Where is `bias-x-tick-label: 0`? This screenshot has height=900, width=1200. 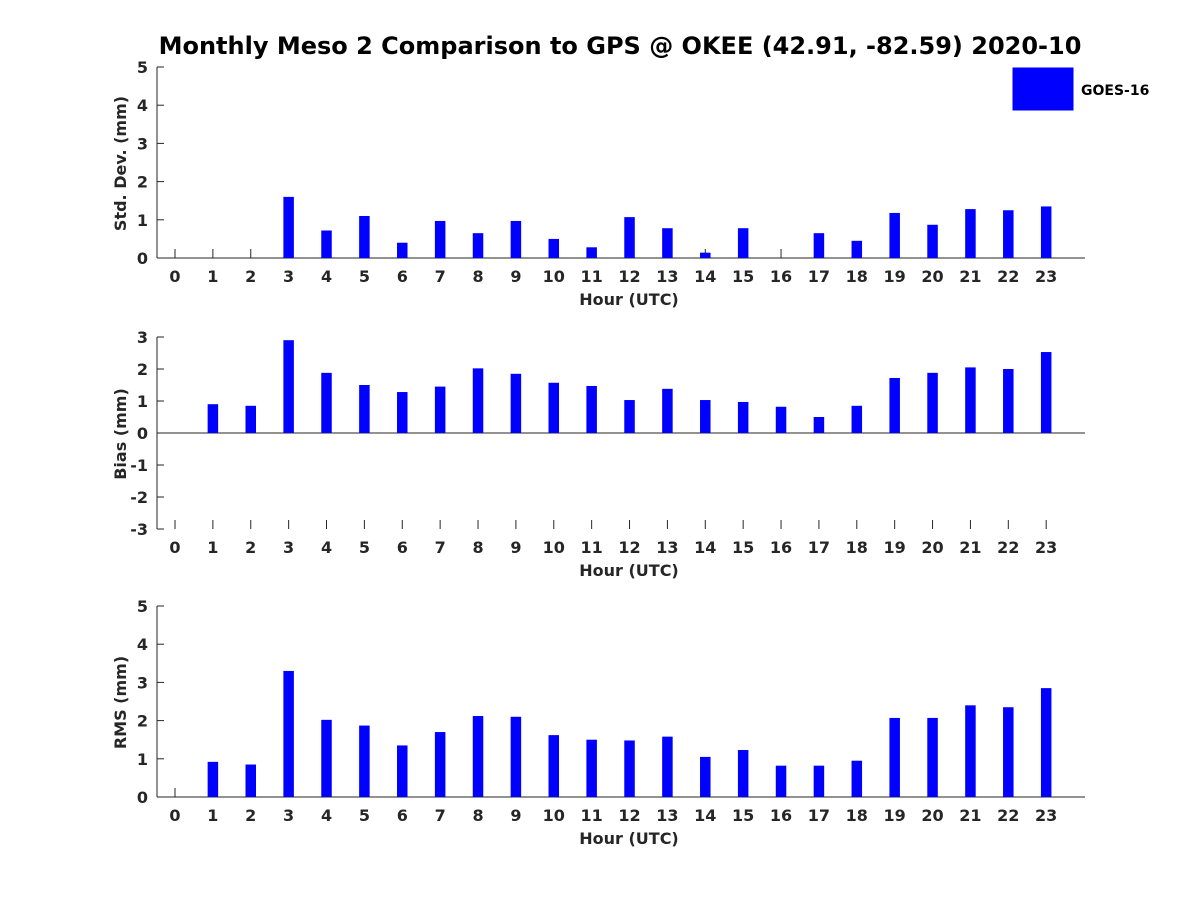 bias-x-tick-label: 0 is located at coordinates (174, 547).